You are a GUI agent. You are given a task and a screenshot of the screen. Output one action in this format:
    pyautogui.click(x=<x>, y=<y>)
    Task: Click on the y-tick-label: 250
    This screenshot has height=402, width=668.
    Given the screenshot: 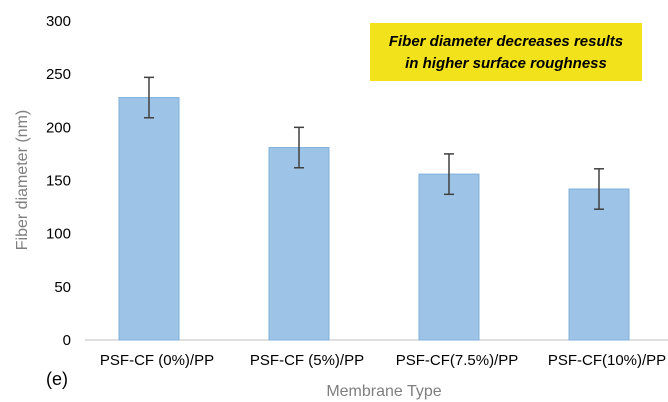 What is the action you would take?
    pyautogui.click(x=58, y=74)
    